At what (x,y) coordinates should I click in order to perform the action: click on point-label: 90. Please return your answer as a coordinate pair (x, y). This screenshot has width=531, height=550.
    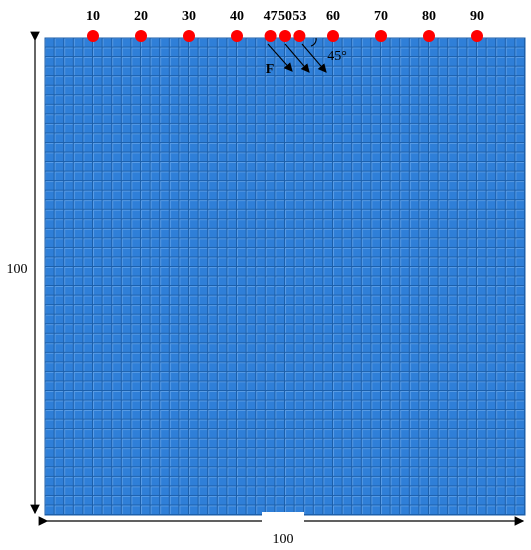
    Looking at the image, I should click on (477, 16).